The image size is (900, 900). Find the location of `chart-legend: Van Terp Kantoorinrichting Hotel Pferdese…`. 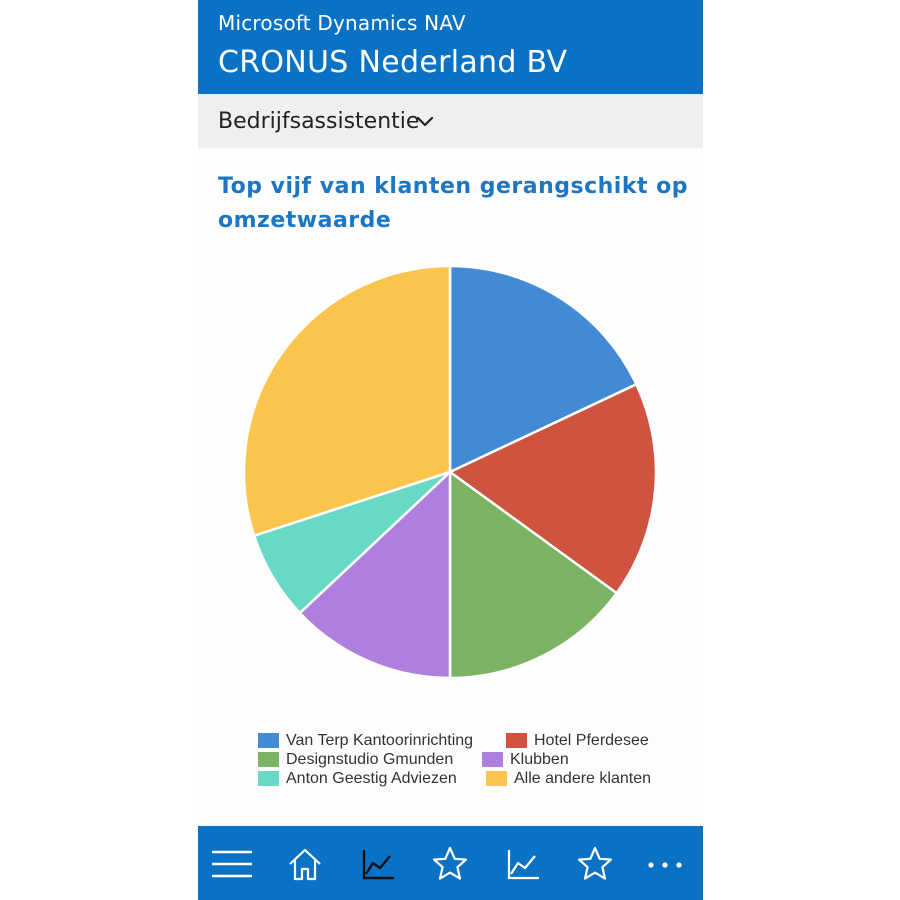

chart-legend: Van Terp Kantoorinrichting Hotel Pferdese… is located at coordinates (468, 762).